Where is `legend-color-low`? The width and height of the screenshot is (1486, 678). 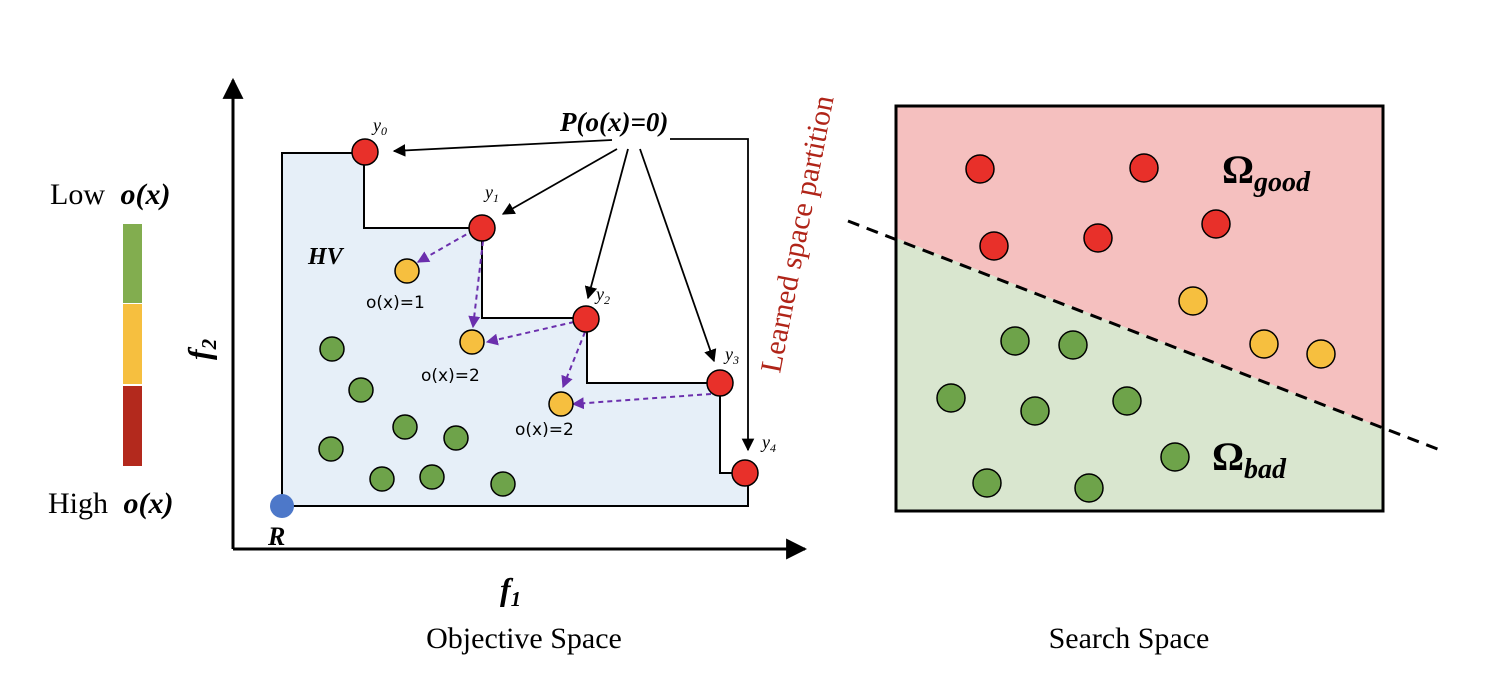
legend-color-low is located at coordinates (132, 263).